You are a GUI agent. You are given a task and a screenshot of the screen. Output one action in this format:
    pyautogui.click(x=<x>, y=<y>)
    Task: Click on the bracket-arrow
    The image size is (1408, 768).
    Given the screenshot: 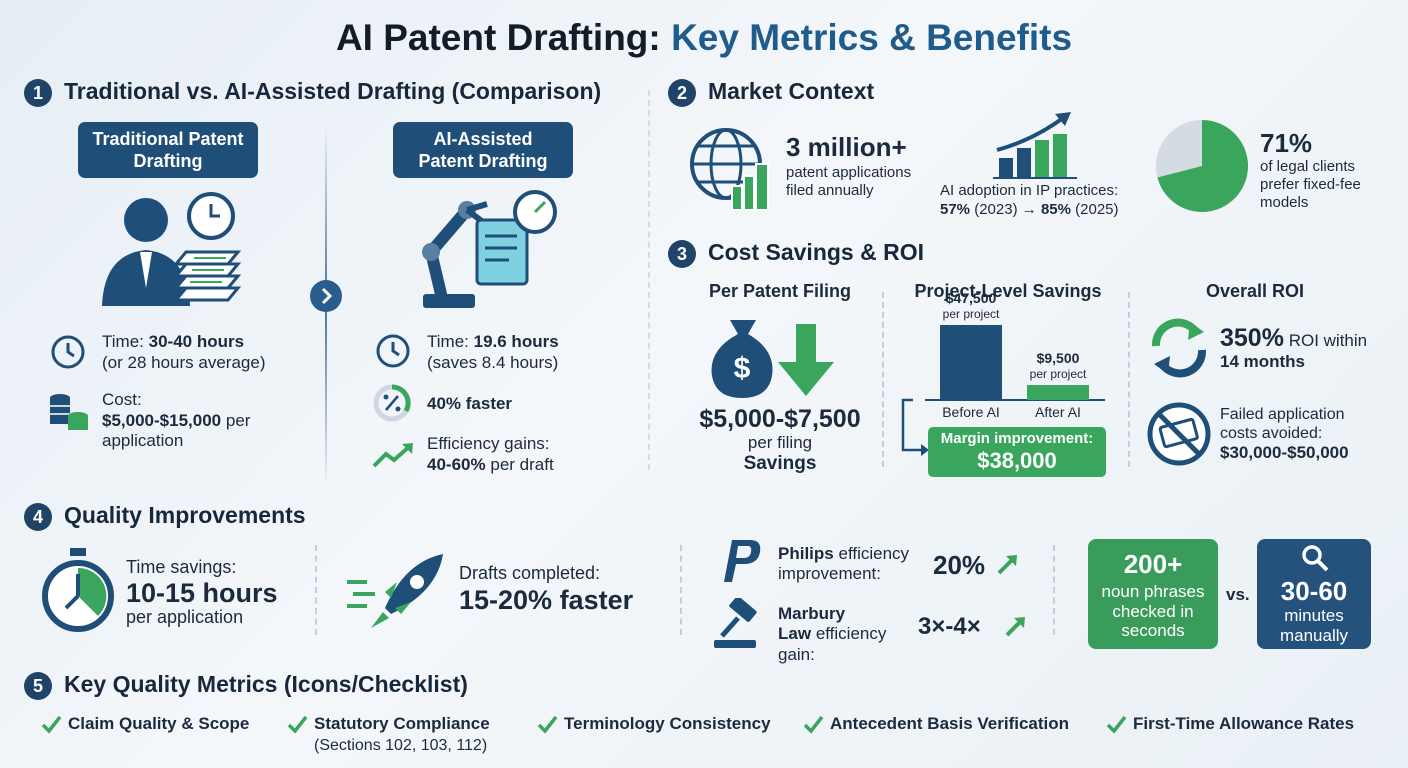 What is the action you would take?
    pyautogui.click(x=915, y=427)
    